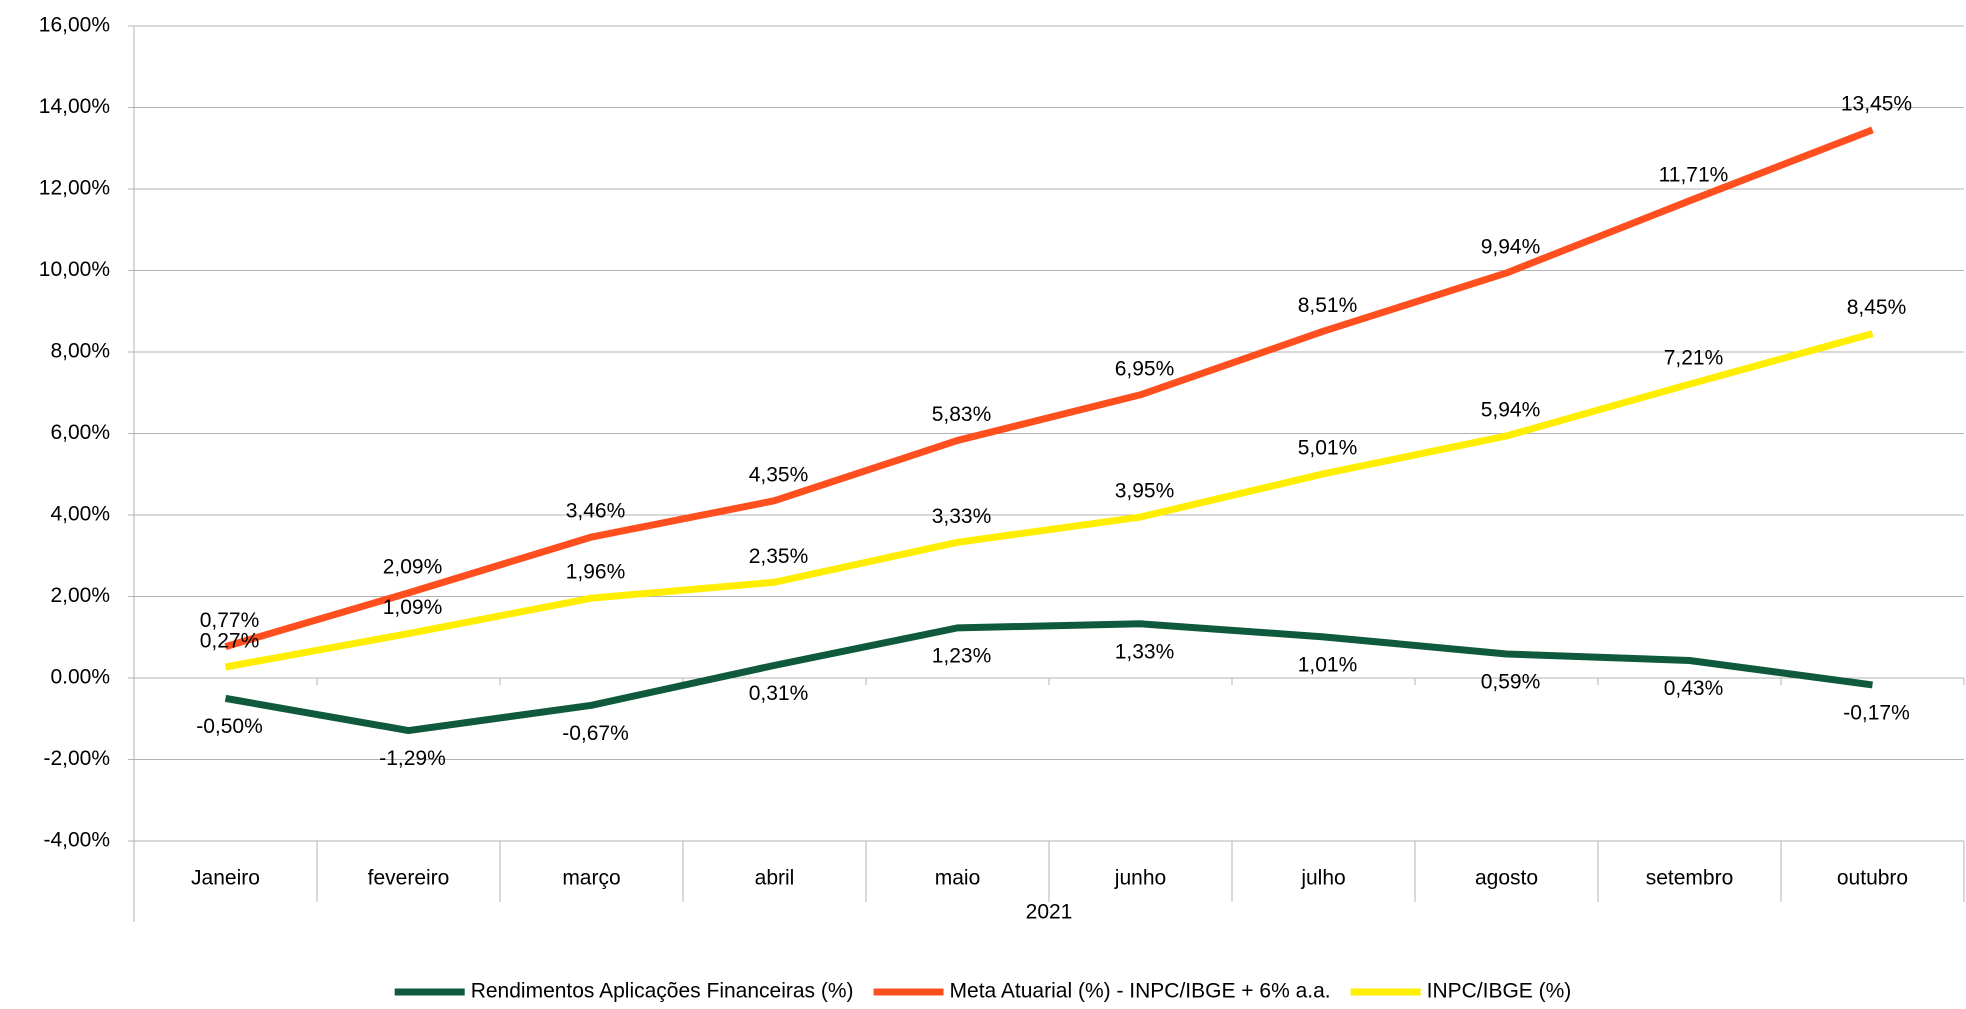 Image resolution: width=1966 pixels, height=1009 pixels. Describe the element at coordinates (1511, 682) in the screenshot. I see `data-label: 0,59%` at that location.